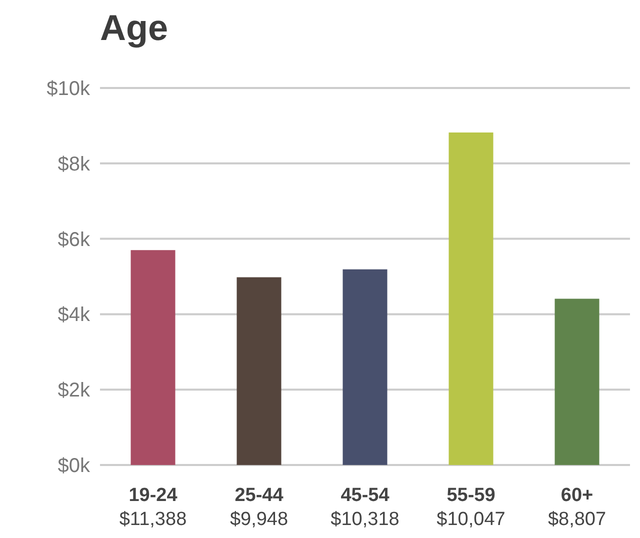 The image size is (640, 538). I want to click on y-tick-label: $0k, so click(74, 466).